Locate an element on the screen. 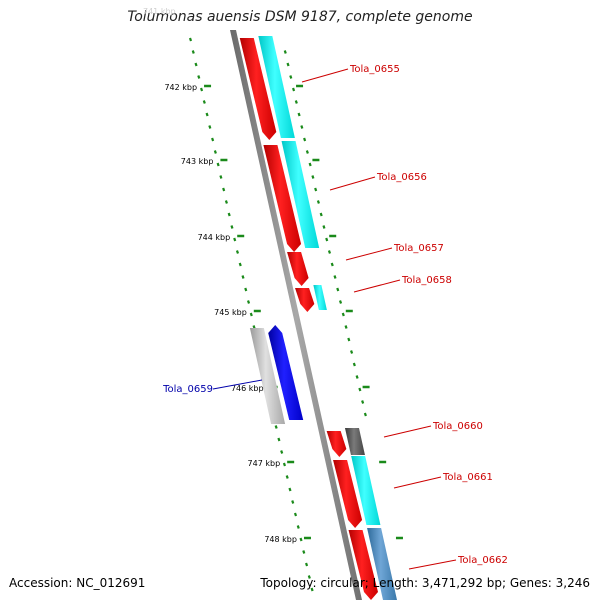  tick-label: 747 kbp is located at coordinates (264, 463).